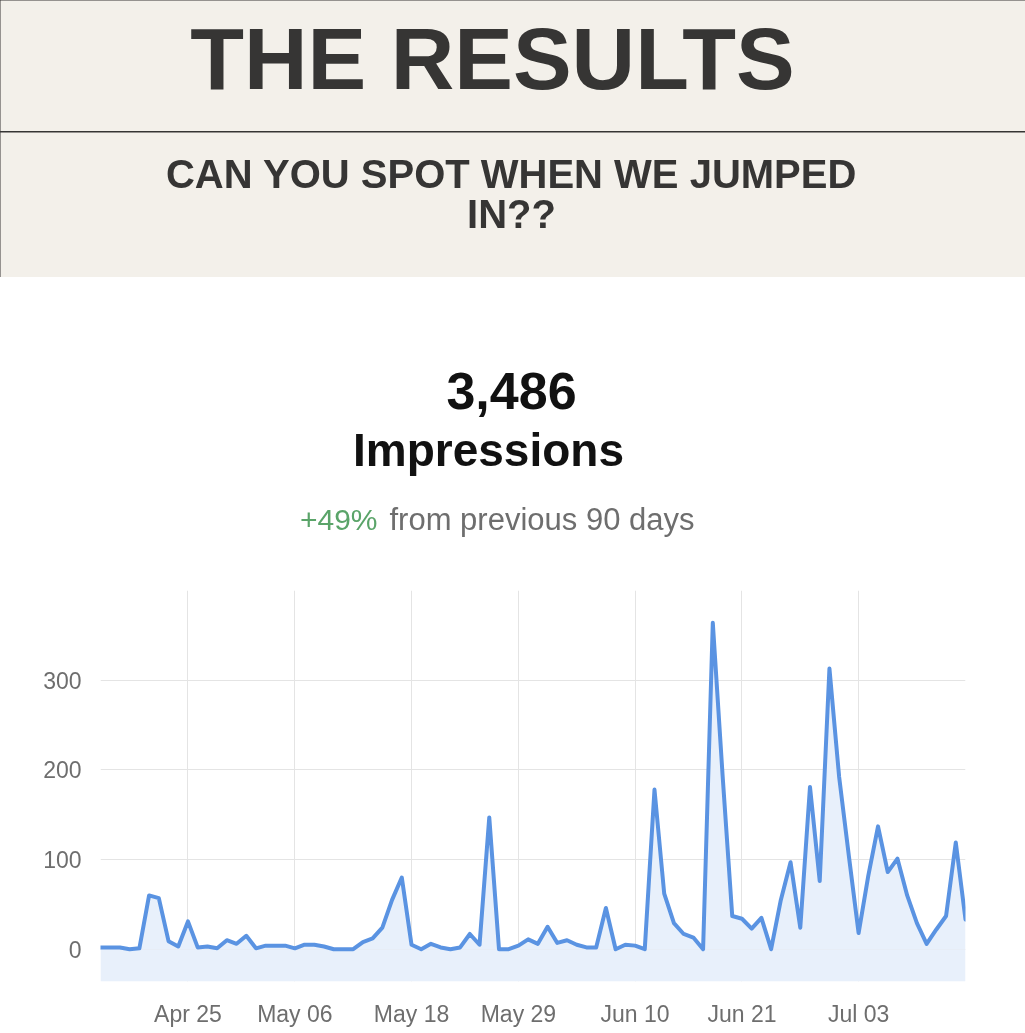  I want to click on y-tick-label: 100, so click(62, 860).